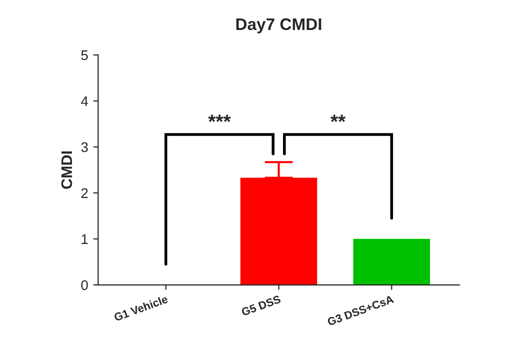 The width and height of the screenshot is (522, 350). Describe the element at coordinates (261, 305) in the screenshot. I see `x-tick-label: G5 DSS` at that location.